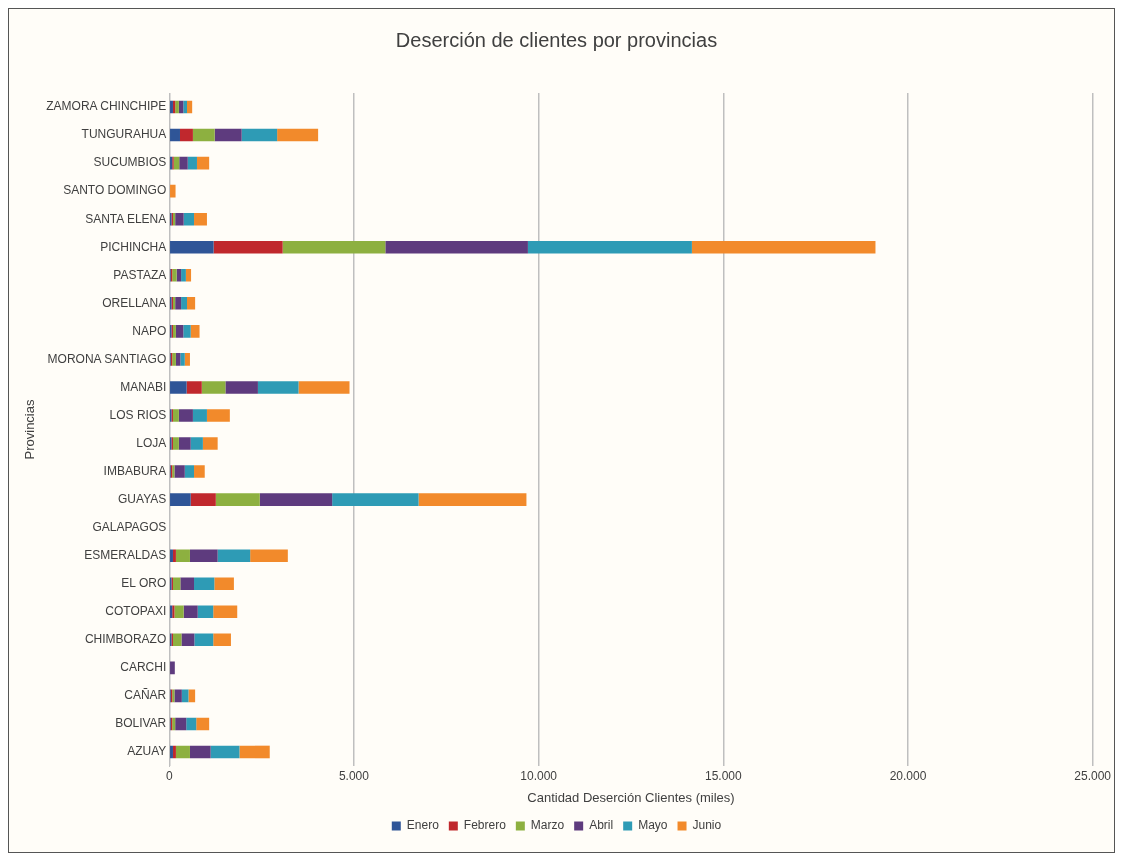 The height and width of the screenshot is (861, 1123). Describe the element at coordinates (135, 470) in the screenshot. I see `y-tick-label: IMBABURA` at that location.